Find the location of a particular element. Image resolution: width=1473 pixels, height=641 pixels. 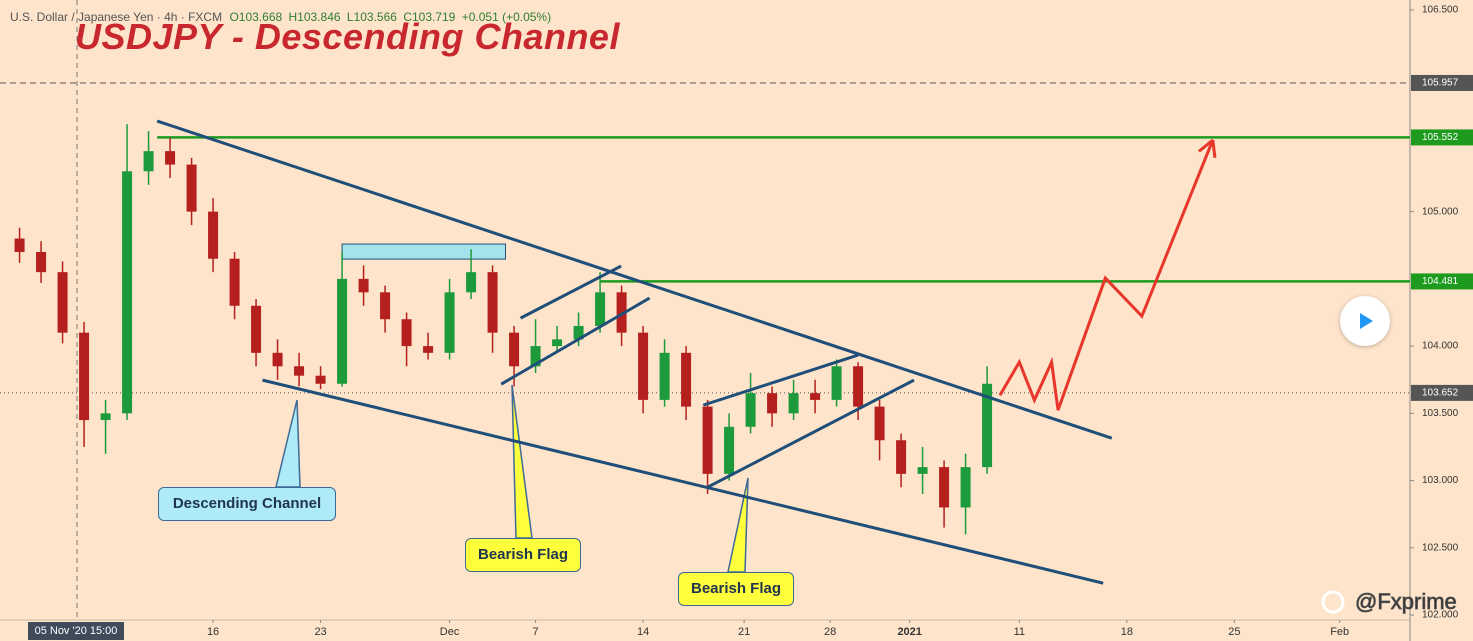

price-level-label: 105.552 is located at coordinates (1440, 137).